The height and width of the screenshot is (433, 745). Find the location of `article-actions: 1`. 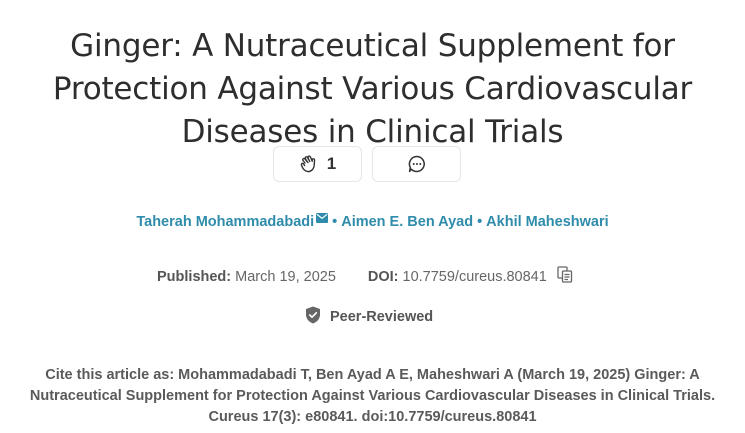

article-actions: 1 is located at coordinates (367, 164).